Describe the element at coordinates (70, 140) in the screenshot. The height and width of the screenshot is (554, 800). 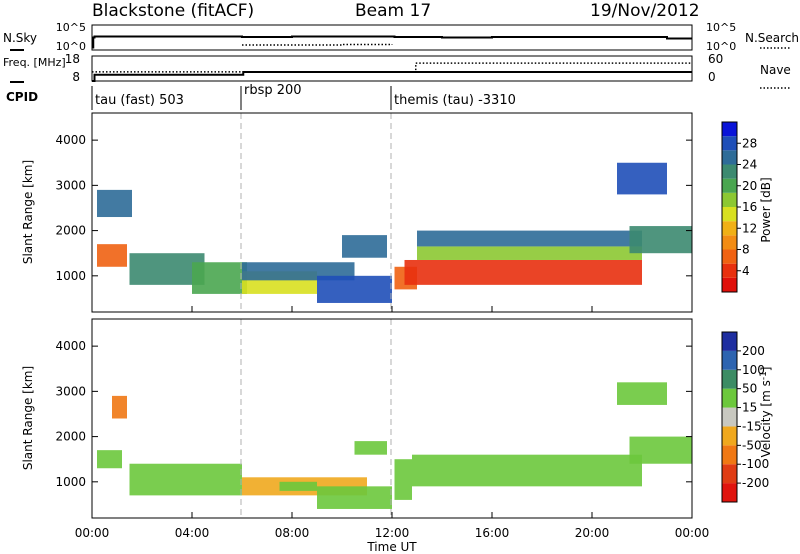
I see `power-ytick-label-3: 4000` at that location.